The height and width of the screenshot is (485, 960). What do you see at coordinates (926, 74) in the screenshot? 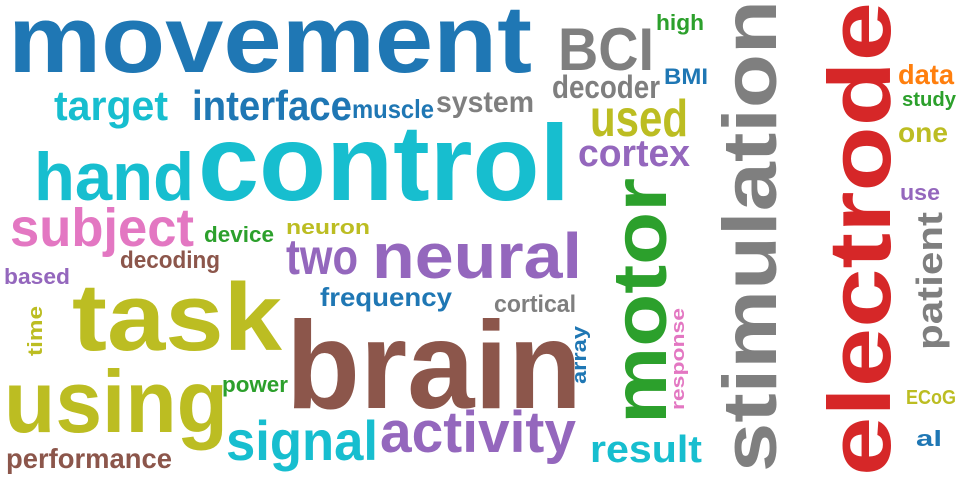
I see `word-data: data` at bounding box center [926, 74].